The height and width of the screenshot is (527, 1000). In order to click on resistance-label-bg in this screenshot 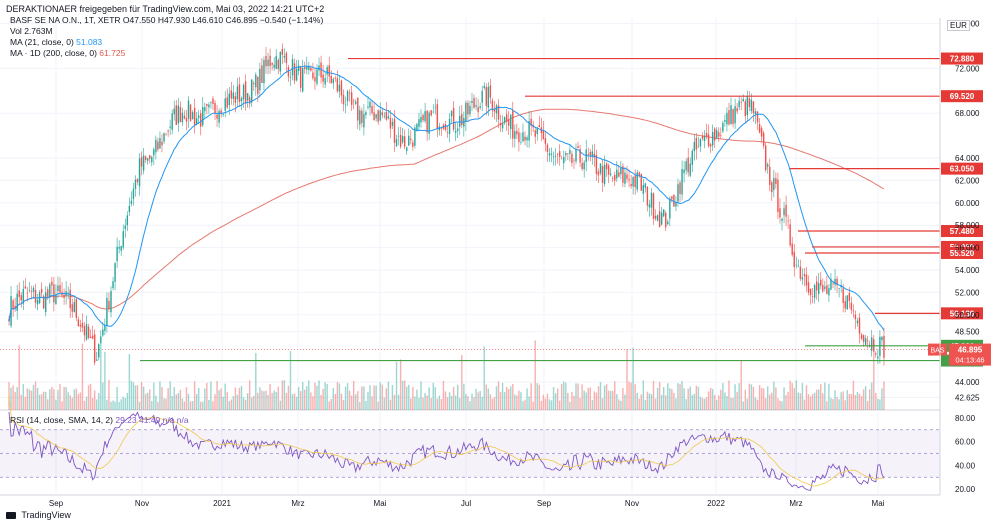, I will do `click(962, 58)`.